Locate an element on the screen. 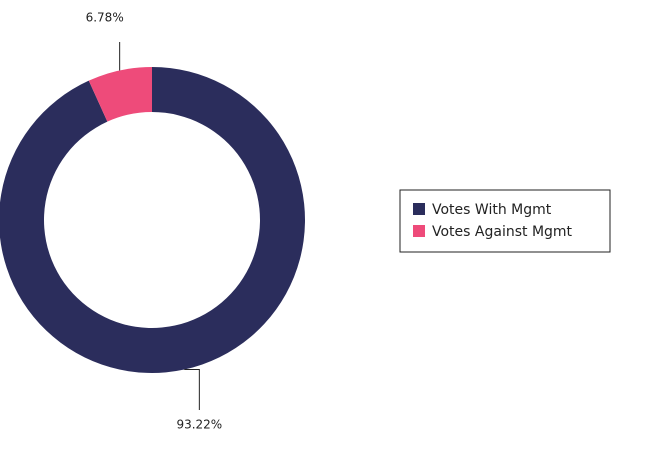 This screenshot has width=656, height=466. legend-box is located at coordinates (505, 221).